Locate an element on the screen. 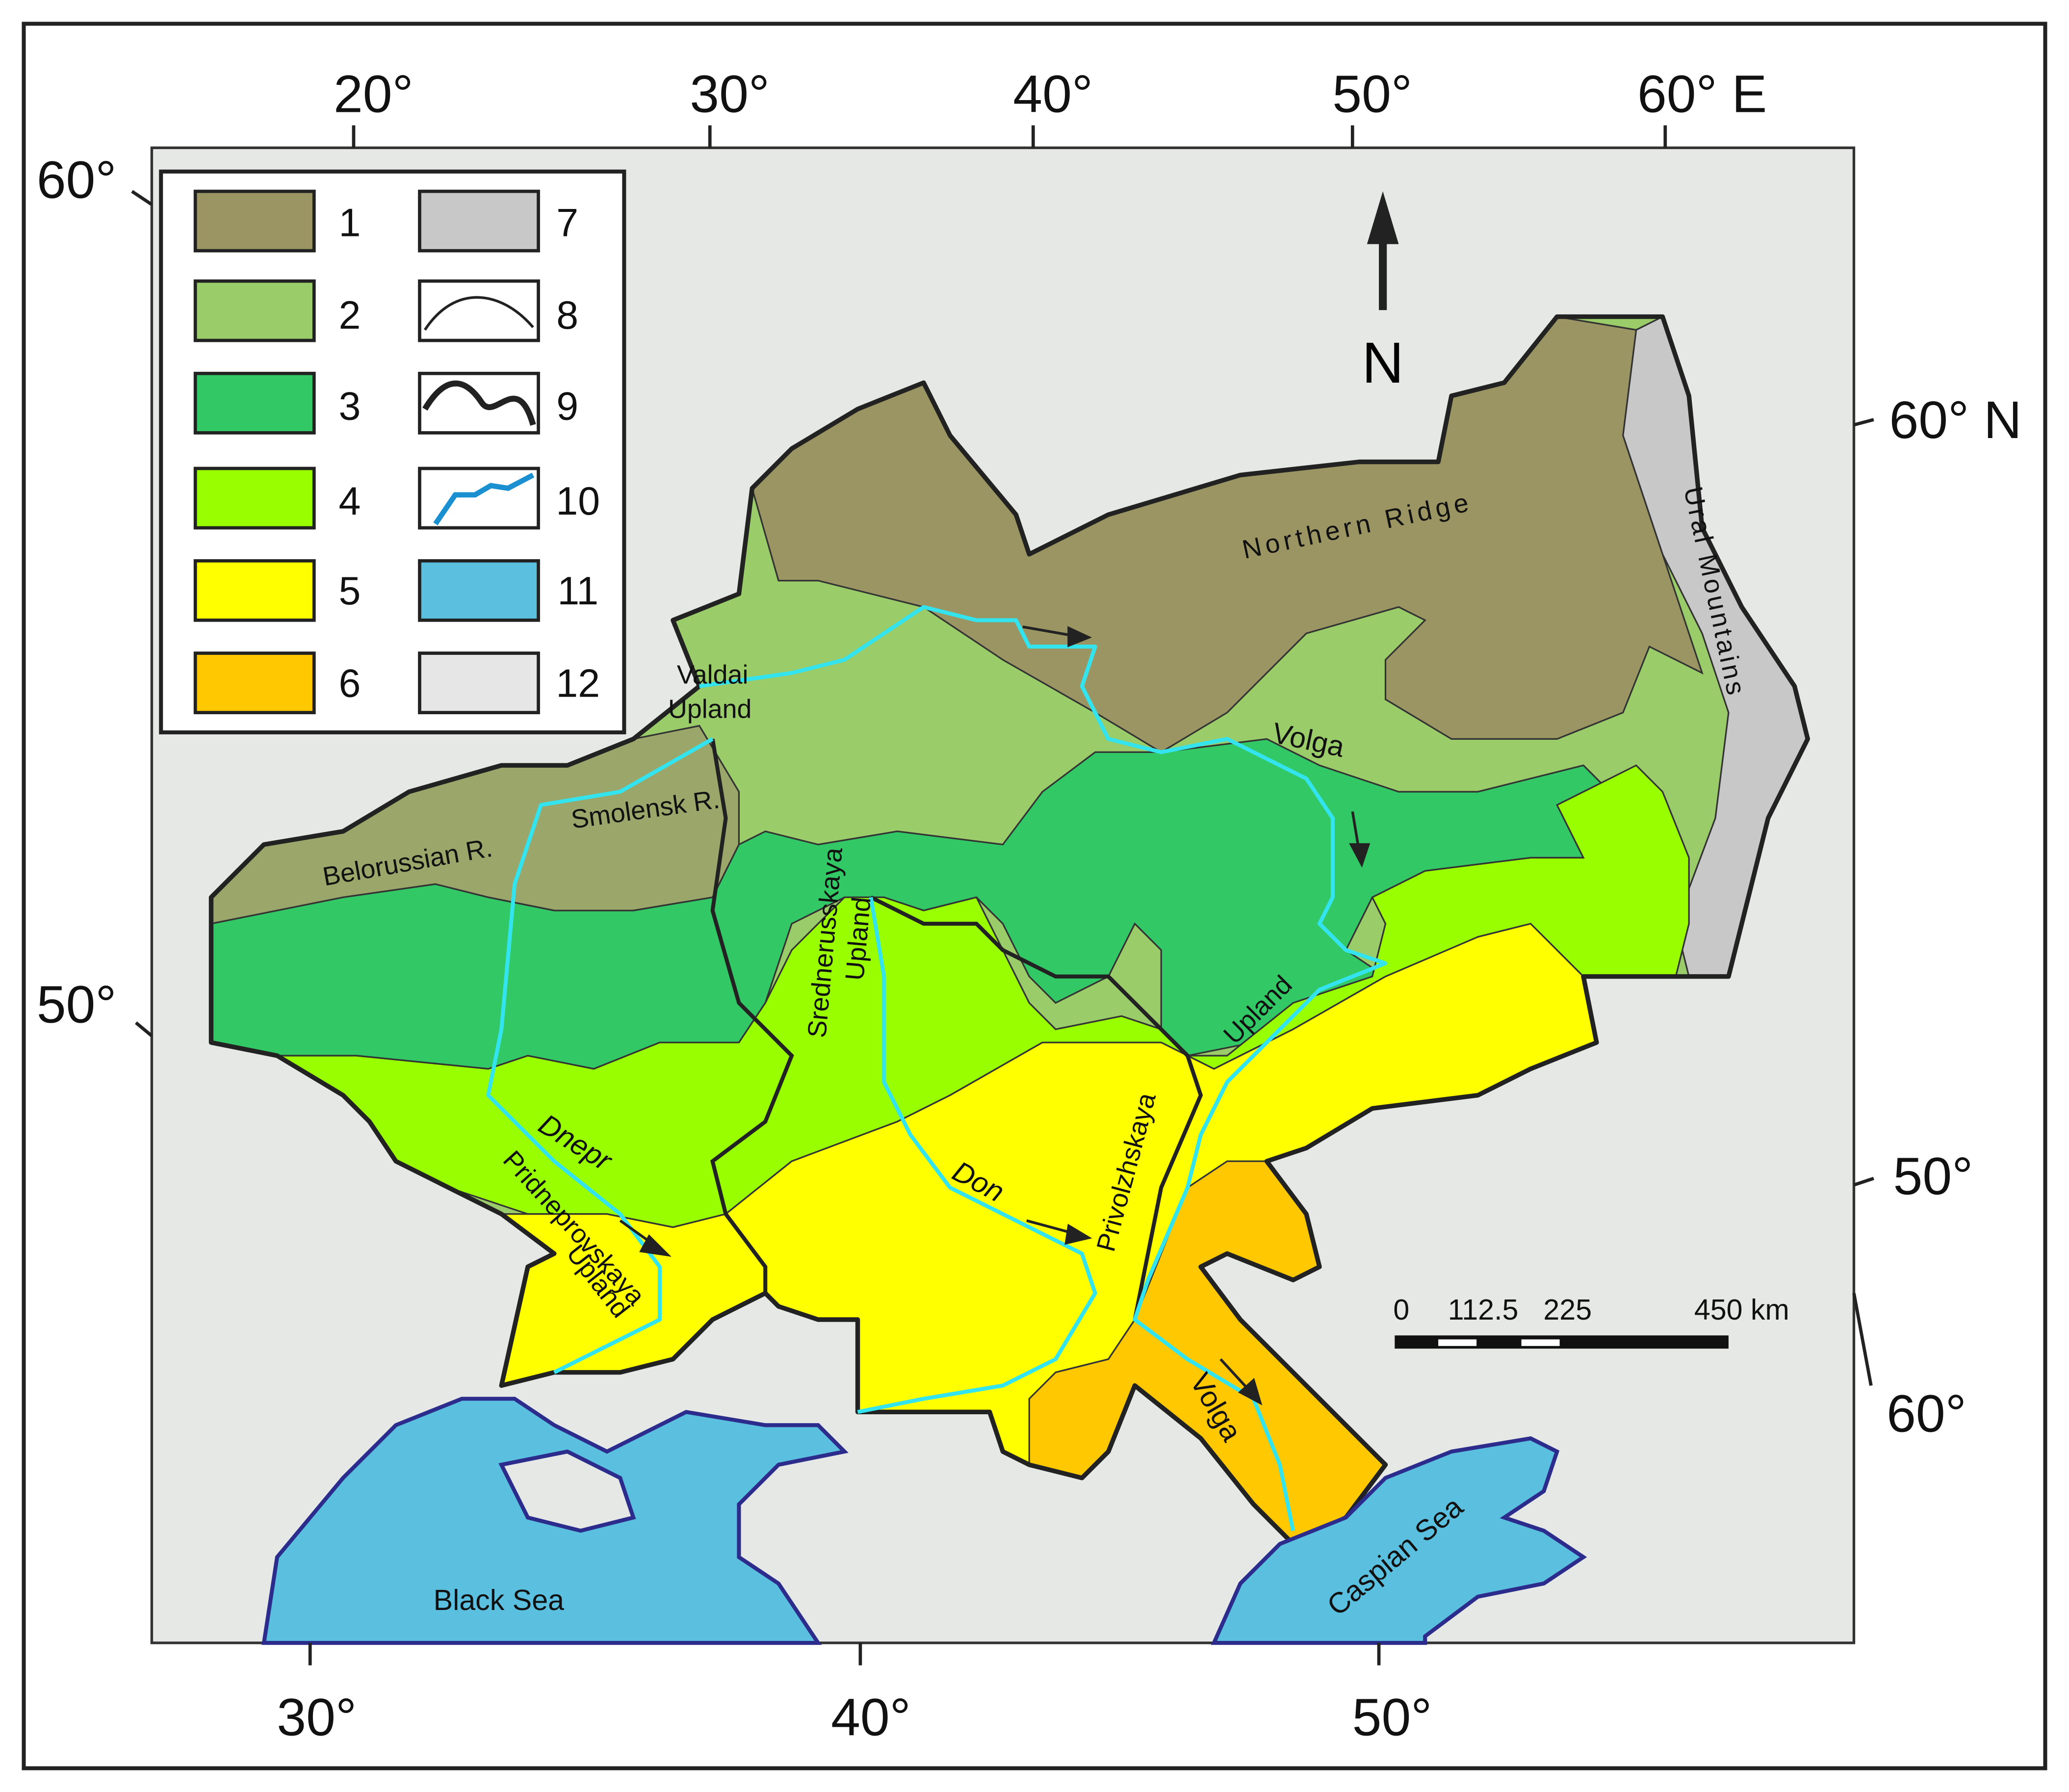  scale-label: 0 is located at coordinates (1401, 1310).